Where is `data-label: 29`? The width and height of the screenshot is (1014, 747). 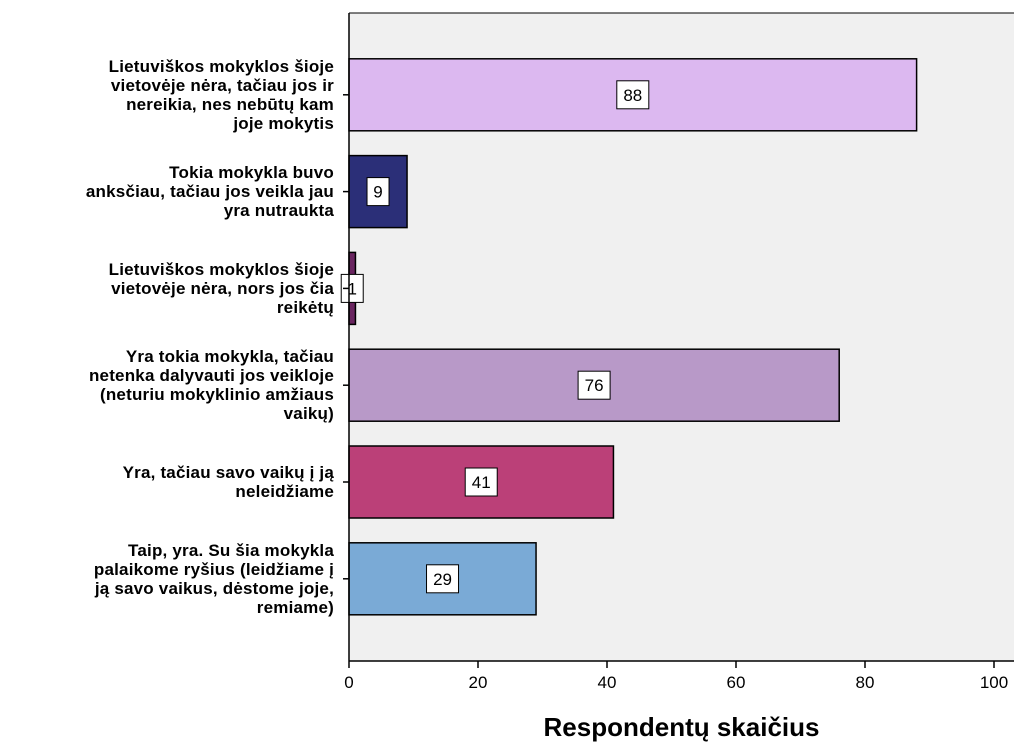
data-label: 29 is located at coordinates (442, 579).